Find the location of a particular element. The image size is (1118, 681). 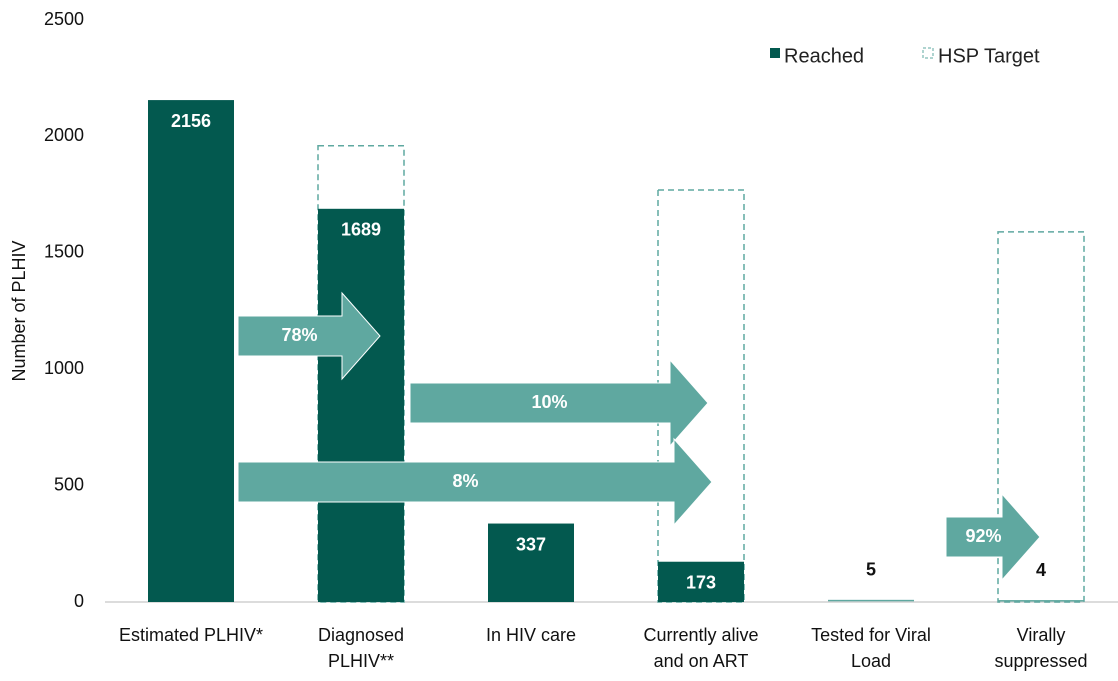

y-tick-label: 0 is located at coordinates (79, 601).